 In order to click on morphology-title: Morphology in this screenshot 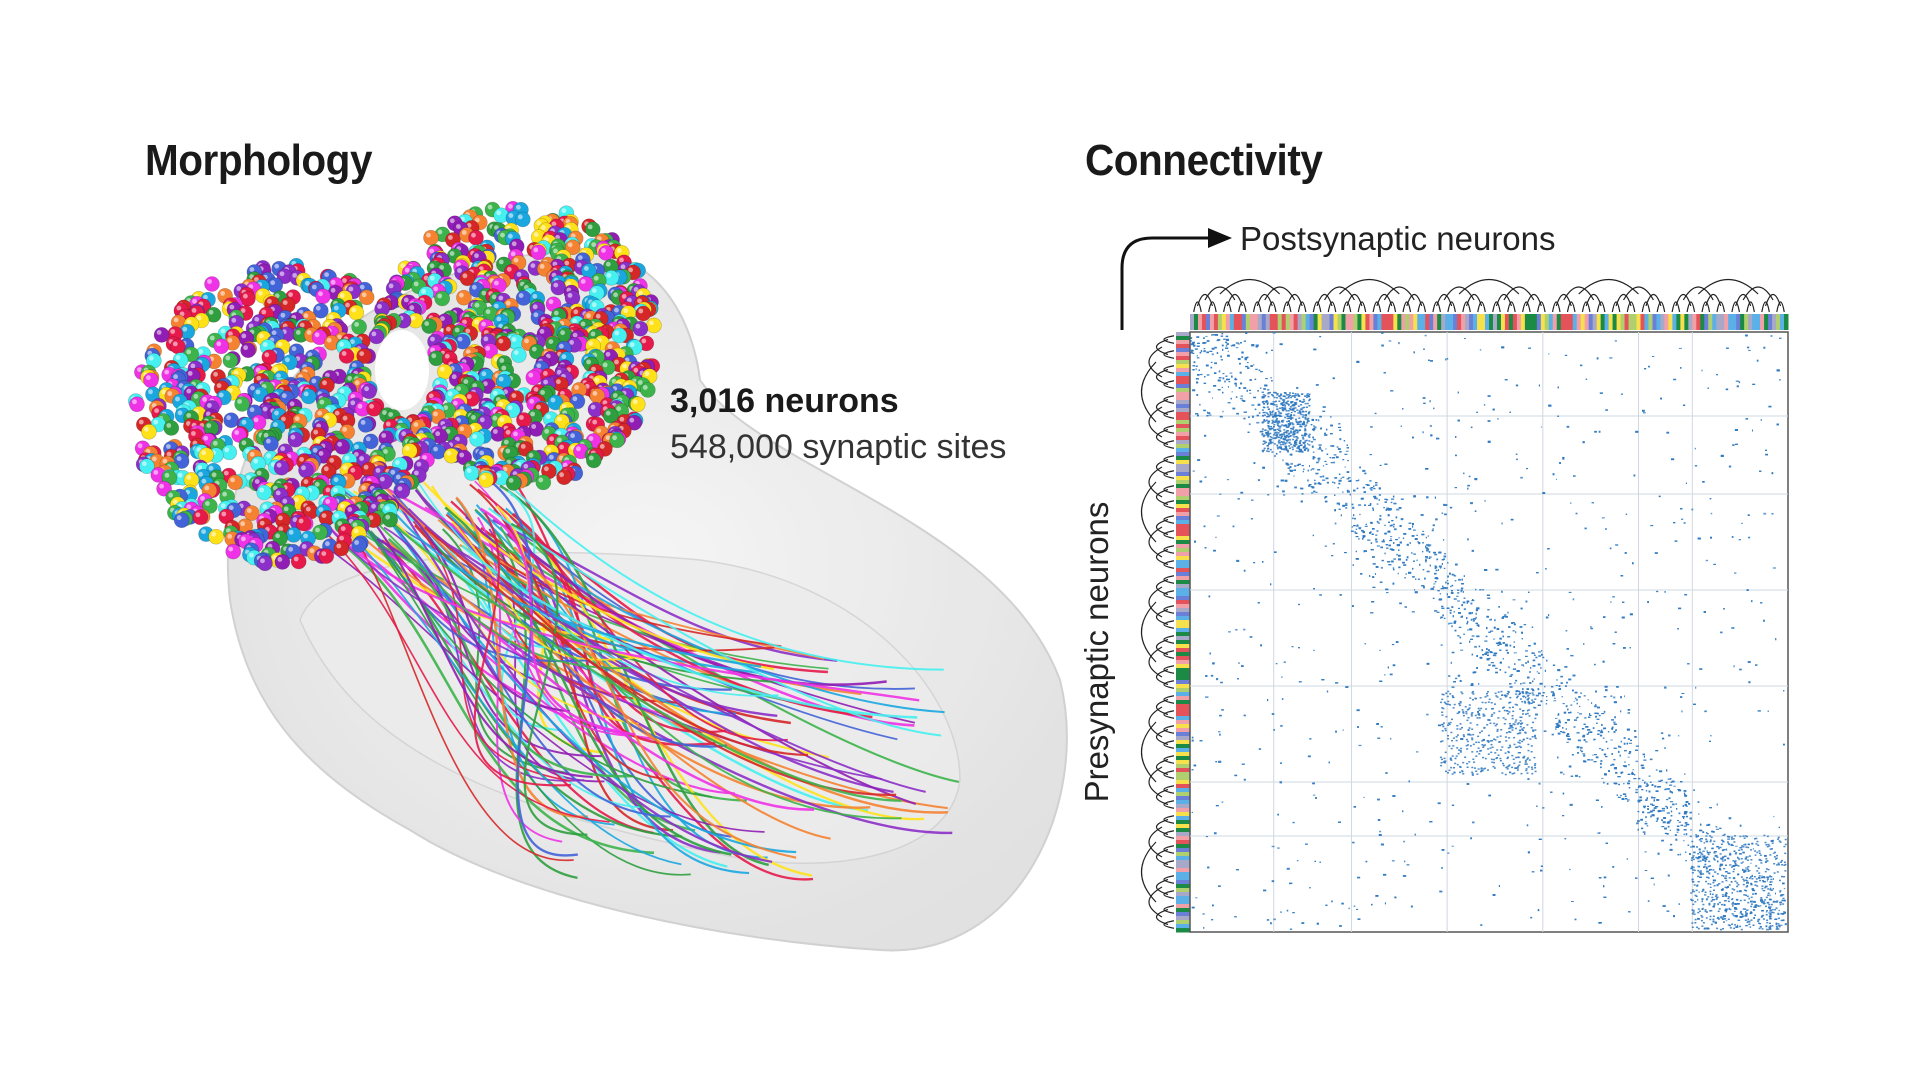, I will do `click(258, 160)`.